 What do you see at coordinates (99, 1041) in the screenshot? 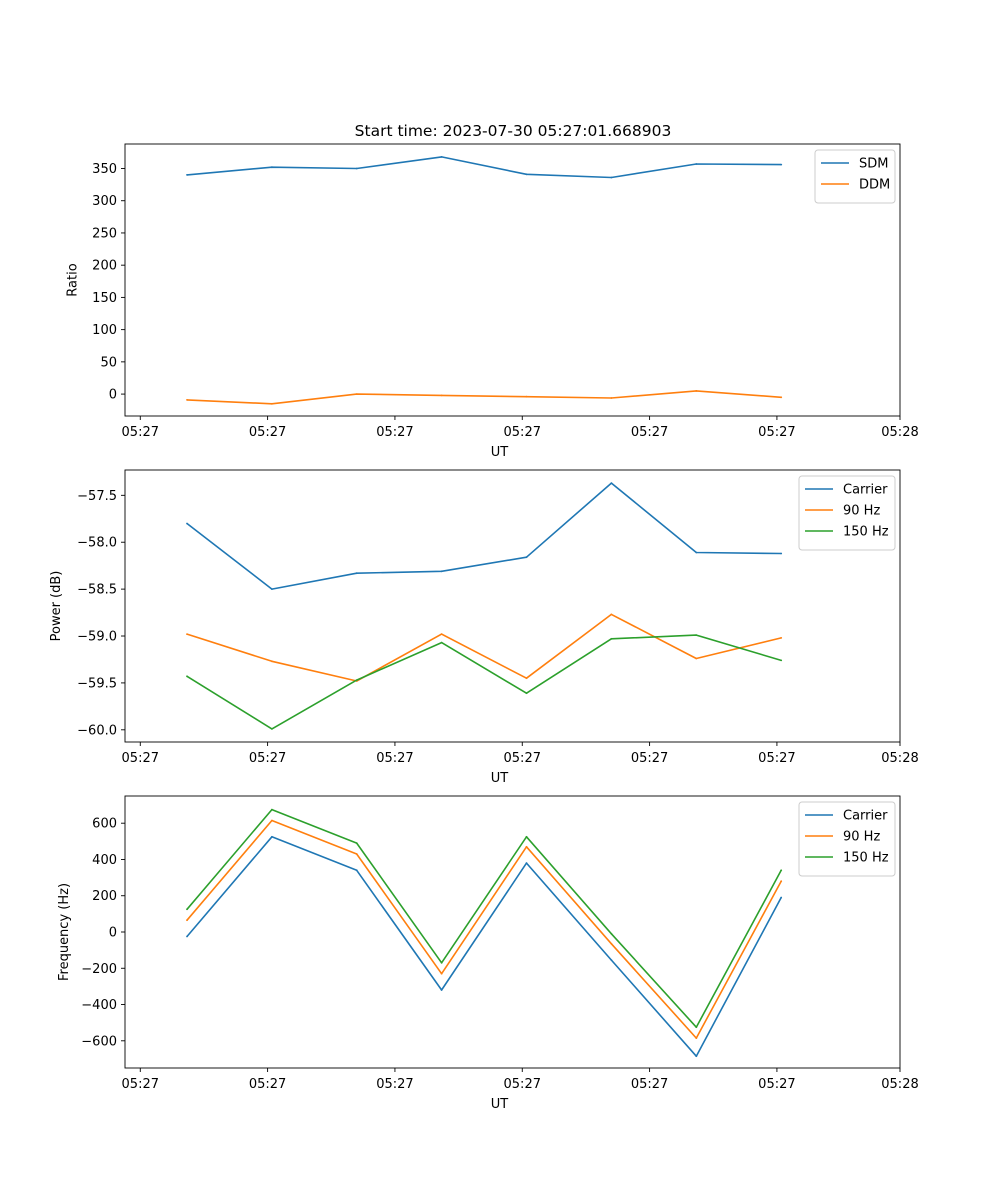
I see `y-tick-label: −600` at bounding box center [99, 1041].